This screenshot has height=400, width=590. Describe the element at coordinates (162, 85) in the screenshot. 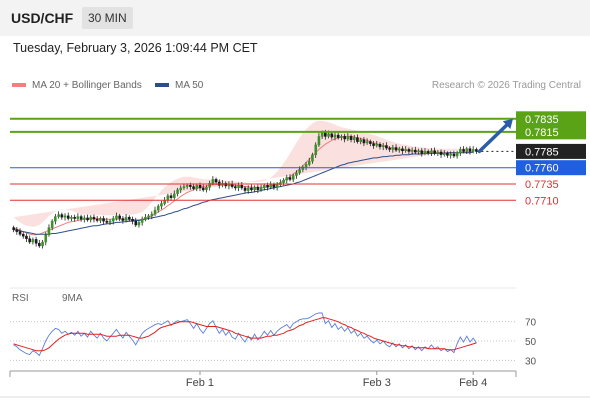

I see `legend-ma50-swatch` at that location.